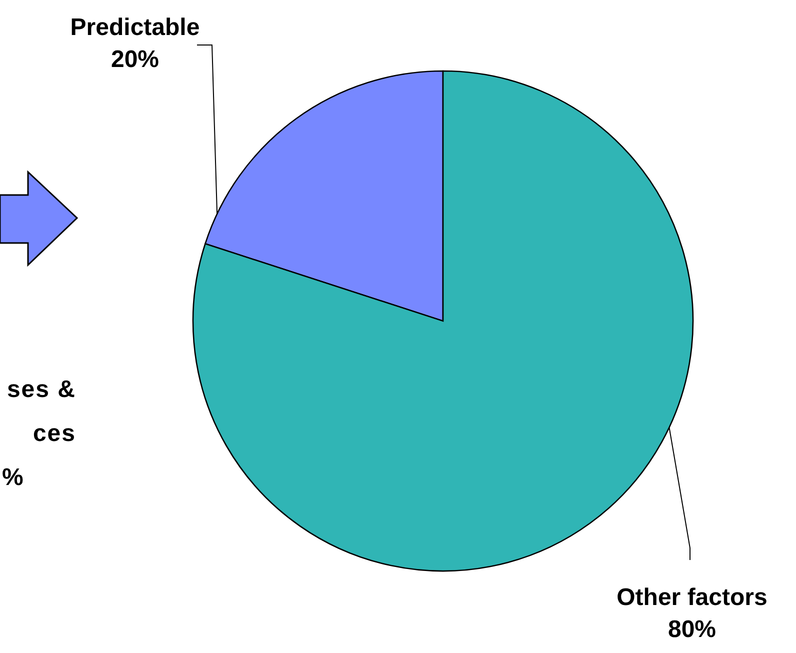  What do you see at coordinates (41, 389) in the screenshot?
I see `text: ses &` at bounding box center [41, 389].